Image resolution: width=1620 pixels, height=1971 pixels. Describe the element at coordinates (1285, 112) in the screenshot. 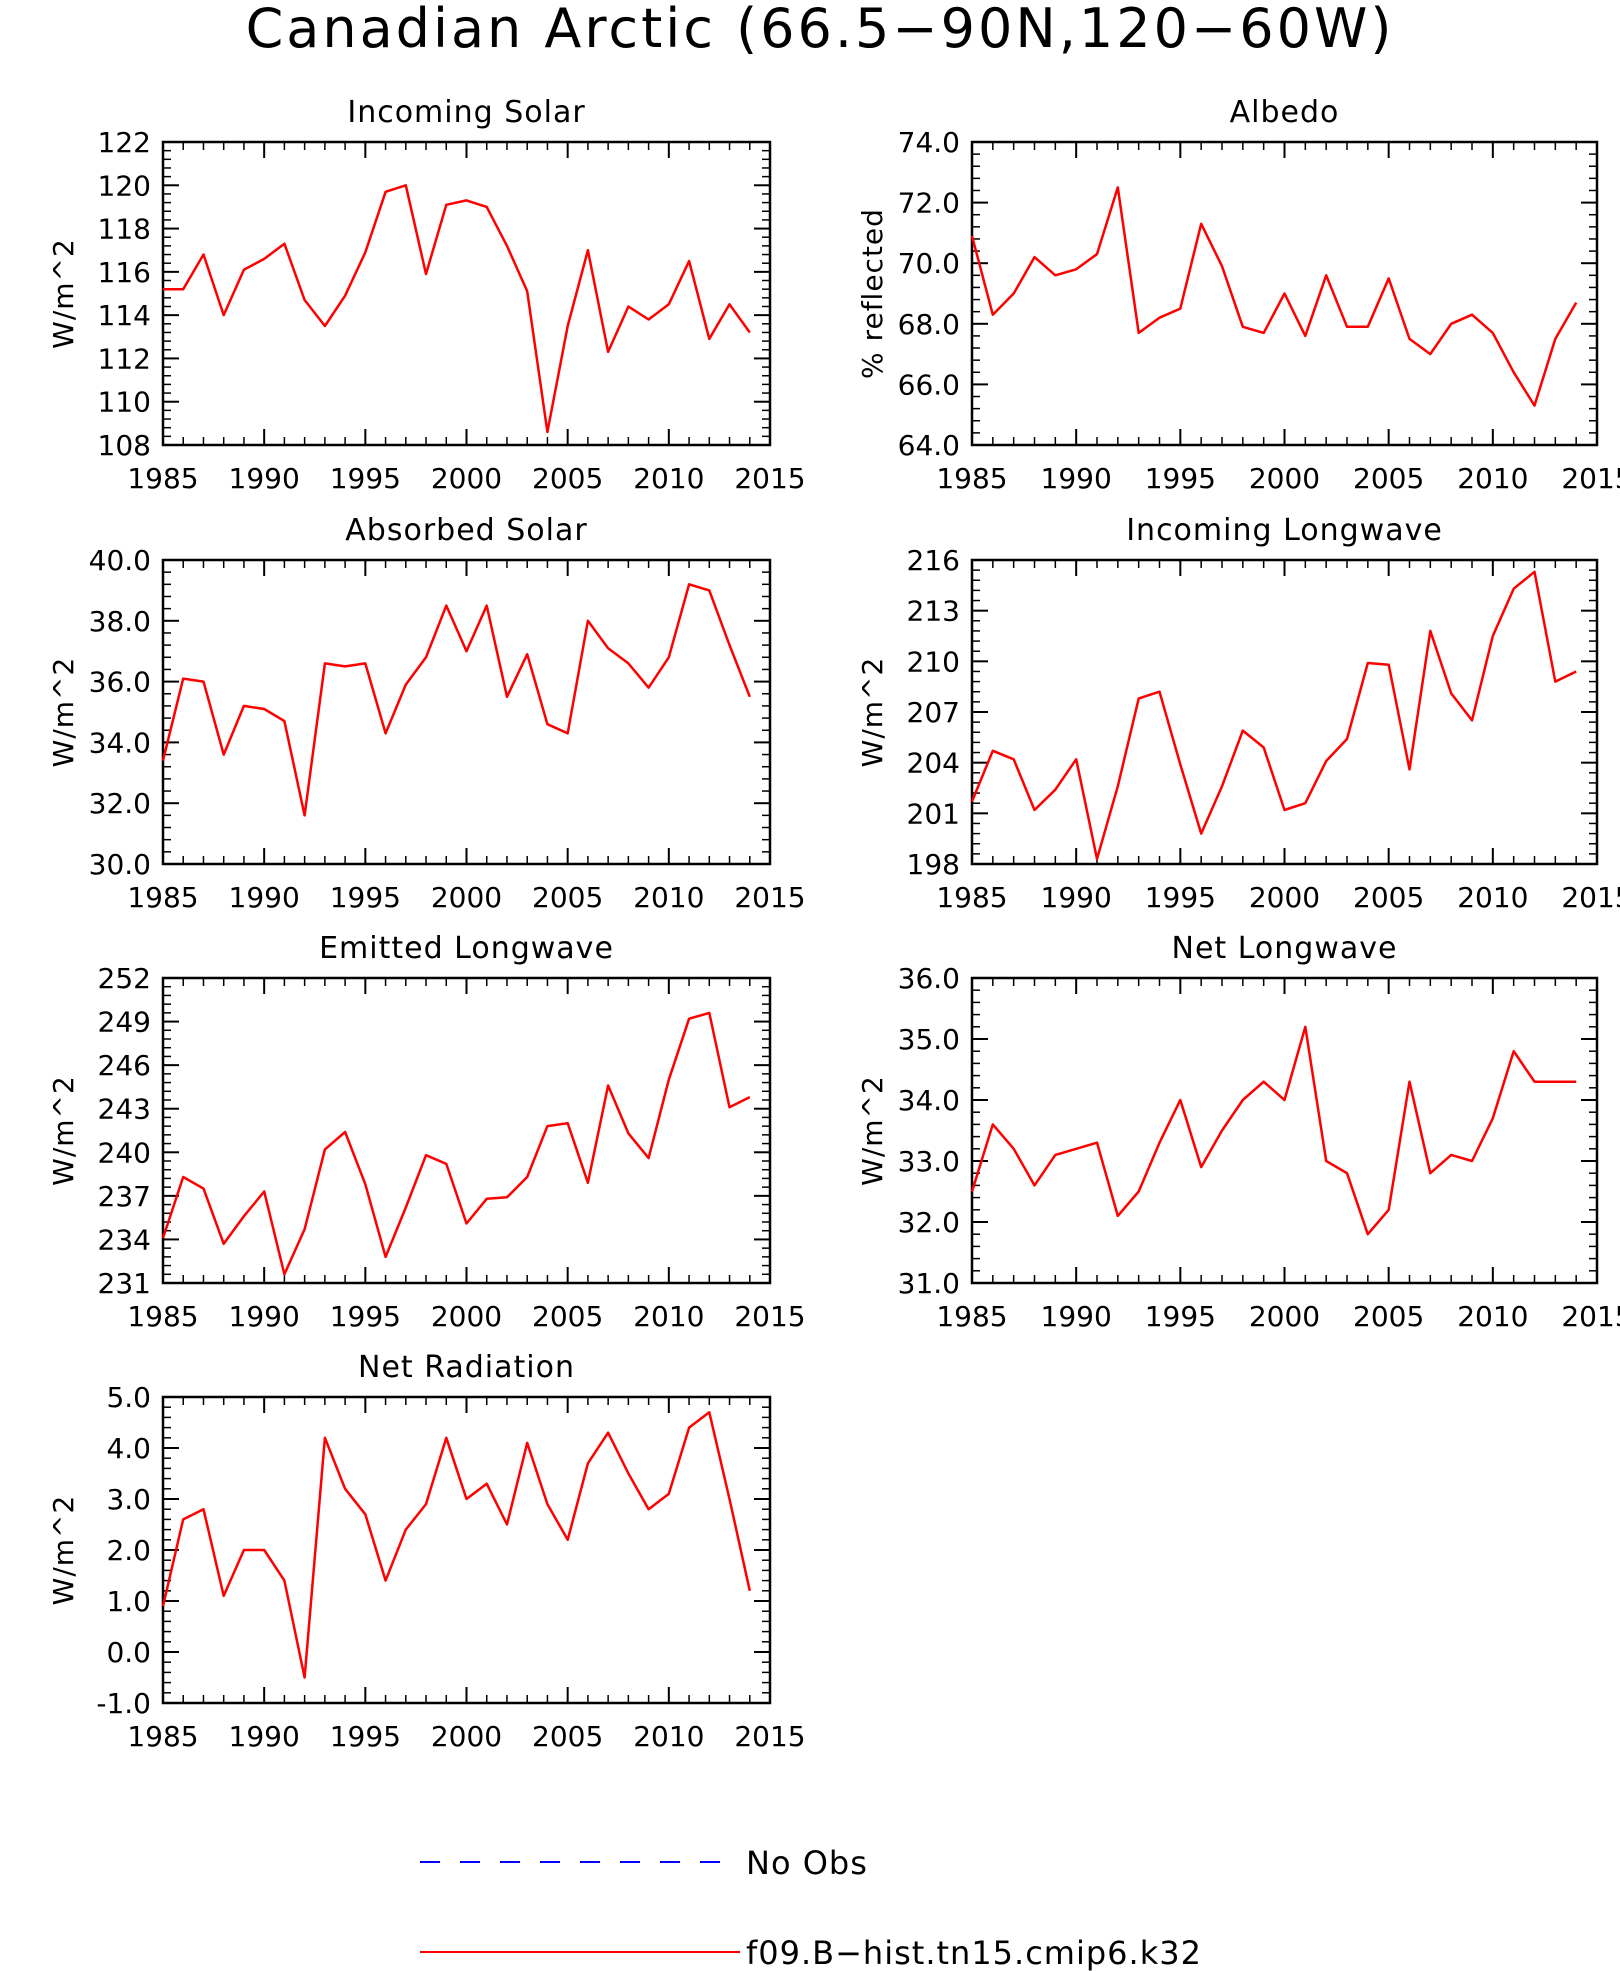

I see `panel-title: Albedo` at that location.